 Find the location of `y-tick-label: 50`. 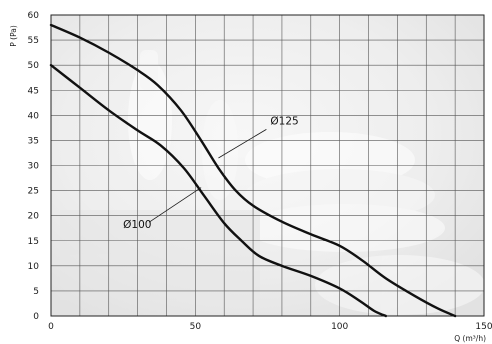

y-tick-label: 50 is located at coordinates (34, 66).